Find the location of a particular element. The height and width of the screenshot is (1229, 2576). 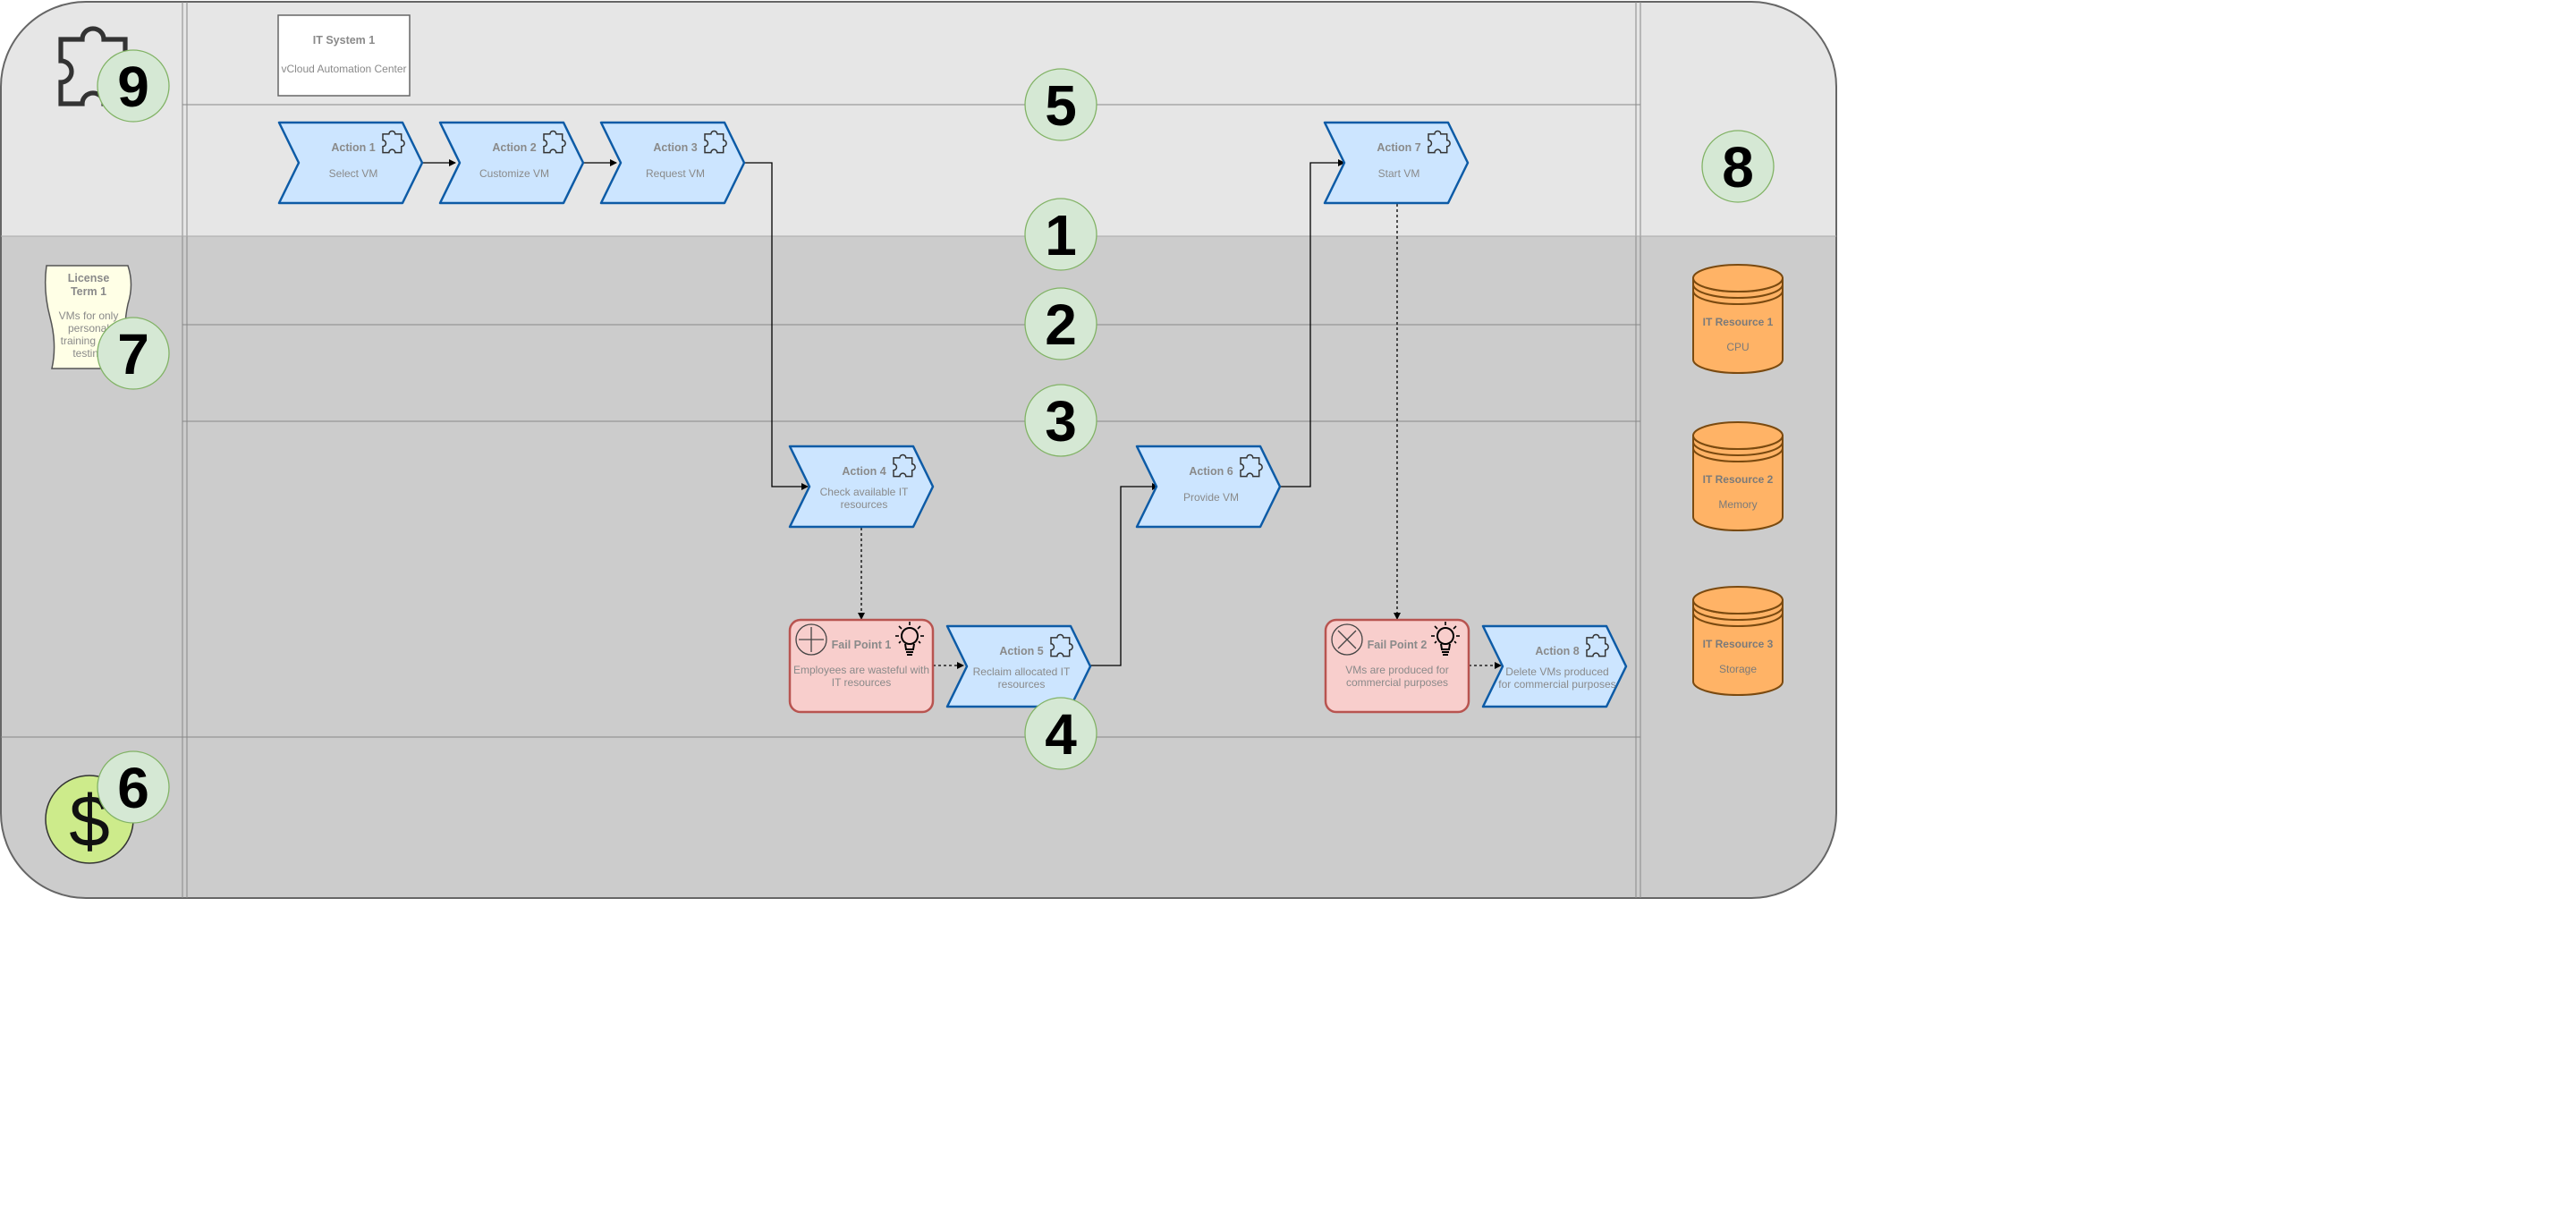

it-resource-1: IT Resource 1 CPU is located at coordinates (1738, 319).